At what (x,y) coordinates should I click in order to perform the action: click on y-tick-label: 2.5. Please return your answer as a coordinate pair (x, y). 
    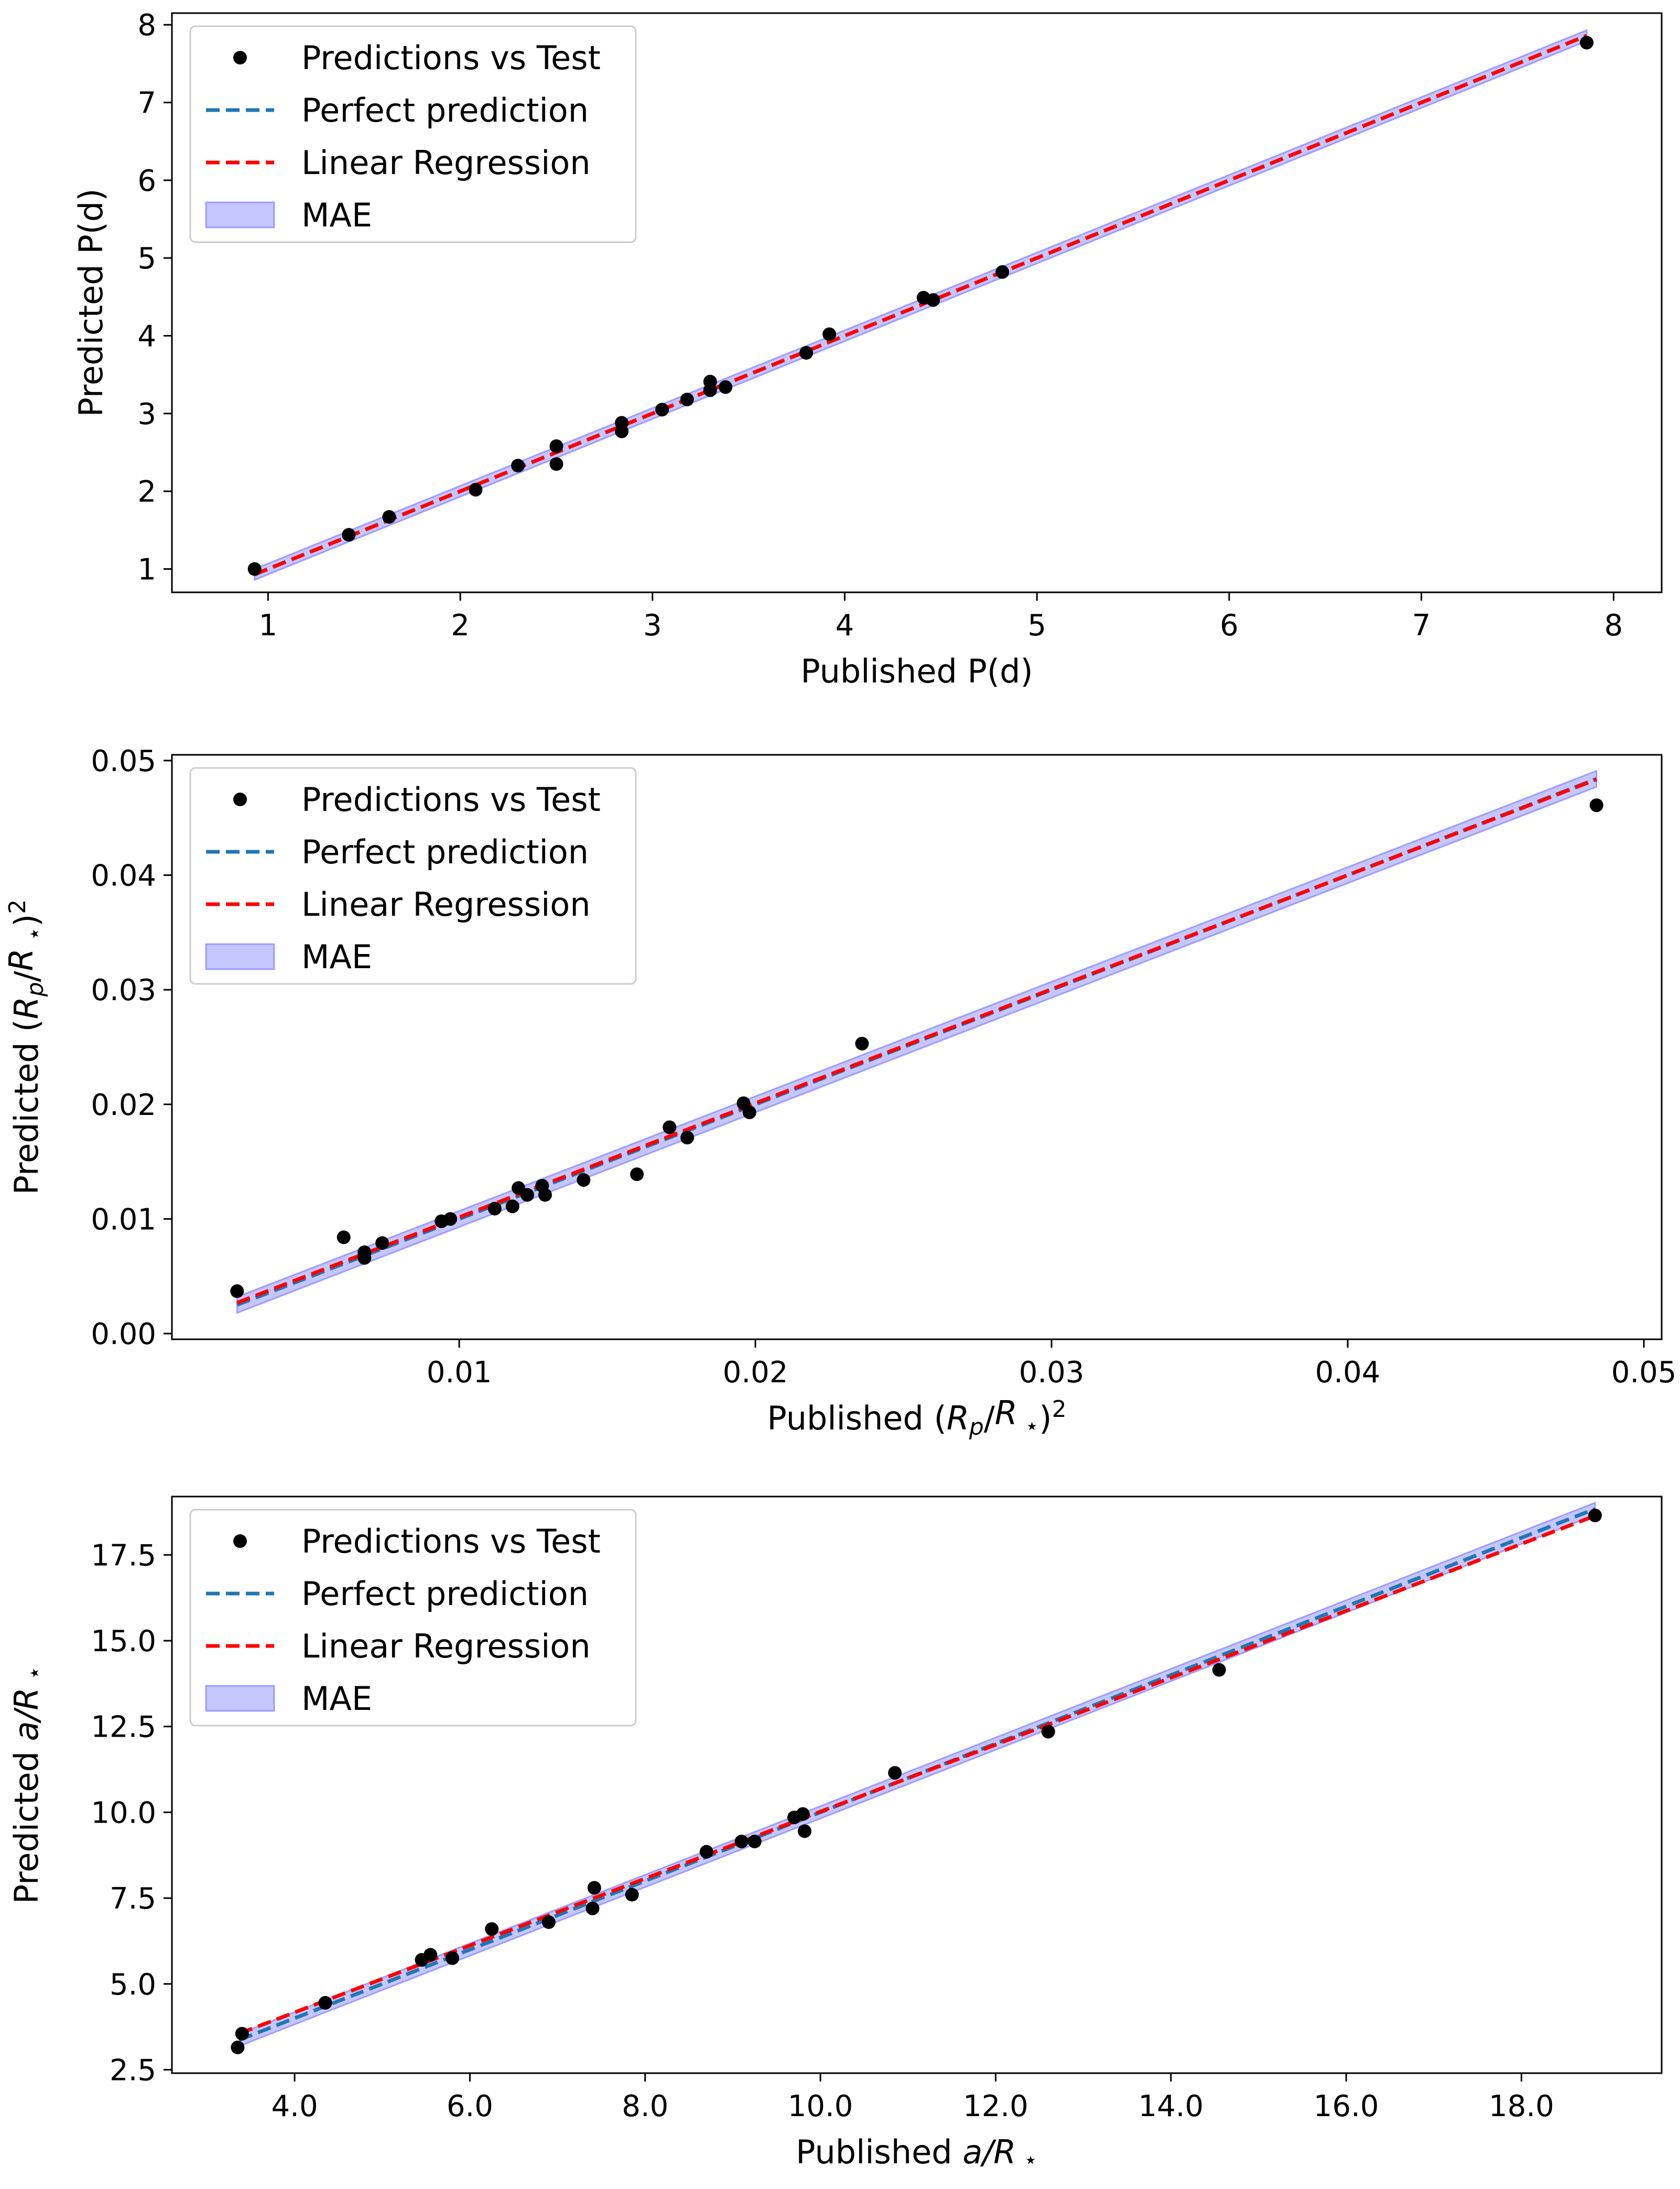
    Looking at the image, I should click on (133, 2070).